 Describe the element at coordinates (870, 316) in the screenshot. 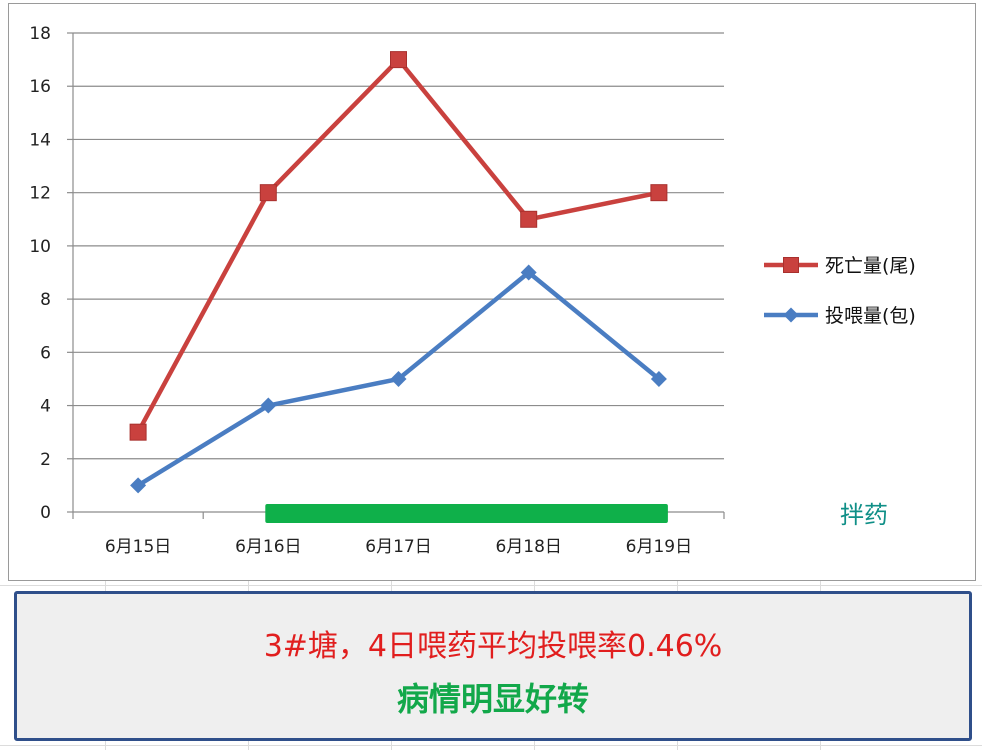

I see `legend-label: 投喂量(包)` at that location.